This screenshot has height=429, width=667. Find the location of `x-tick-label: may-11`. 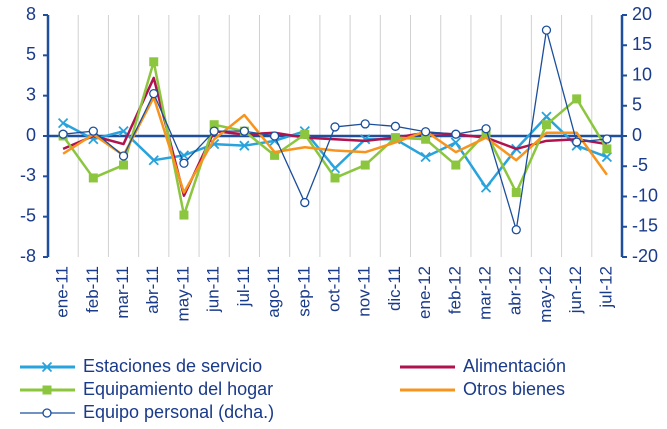

x-tick-label: may-11 is located at coordinates (182, 293).